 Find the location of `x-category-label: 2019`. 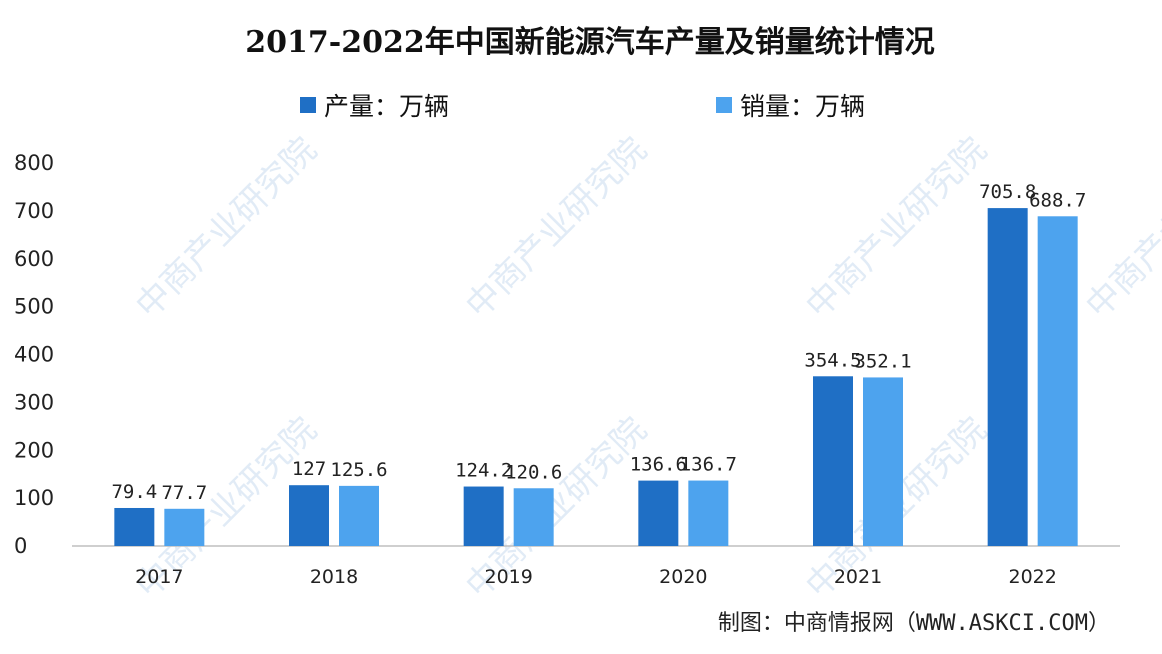

x-category-label: 2019 is located at coordinates (508, 577).